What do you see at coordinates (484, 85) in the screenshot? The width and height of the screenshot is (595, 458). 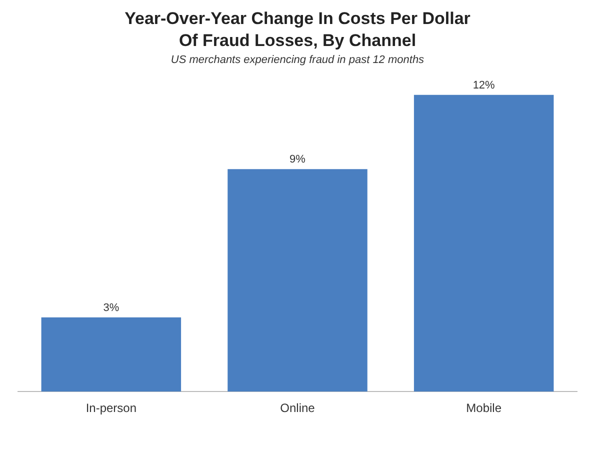 I see `data-label: 12%` at bounding box center [484, 85].